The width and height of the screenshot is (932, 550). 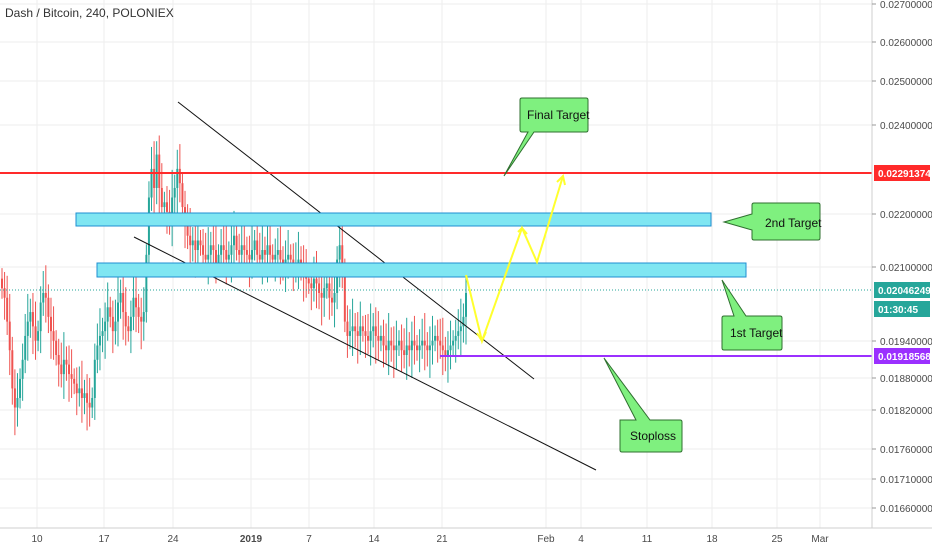 What do you see at coordinates (906, 450) in the screenshot?
I see `y-tick-label: 0.01760000` at bounding box center [906, 450].